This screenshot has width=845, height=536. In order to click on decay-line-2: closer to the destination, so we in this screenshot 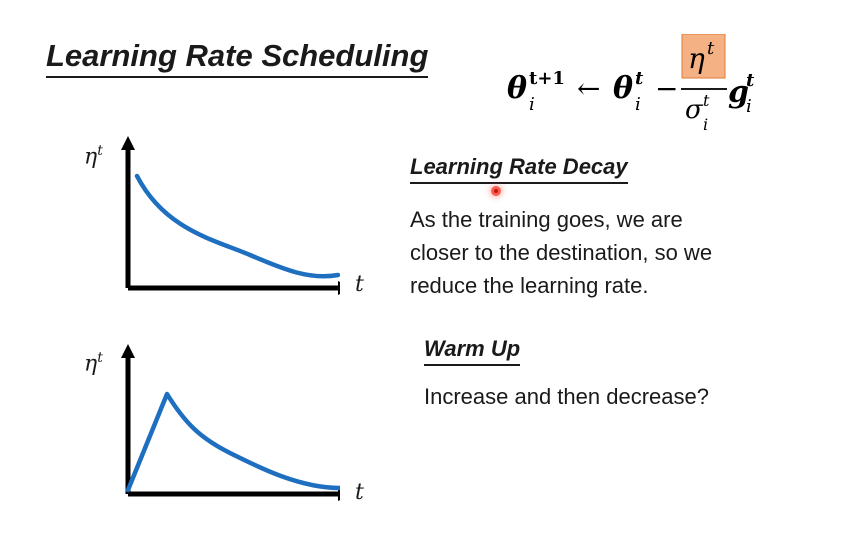, I will do `click(561, 252)`.